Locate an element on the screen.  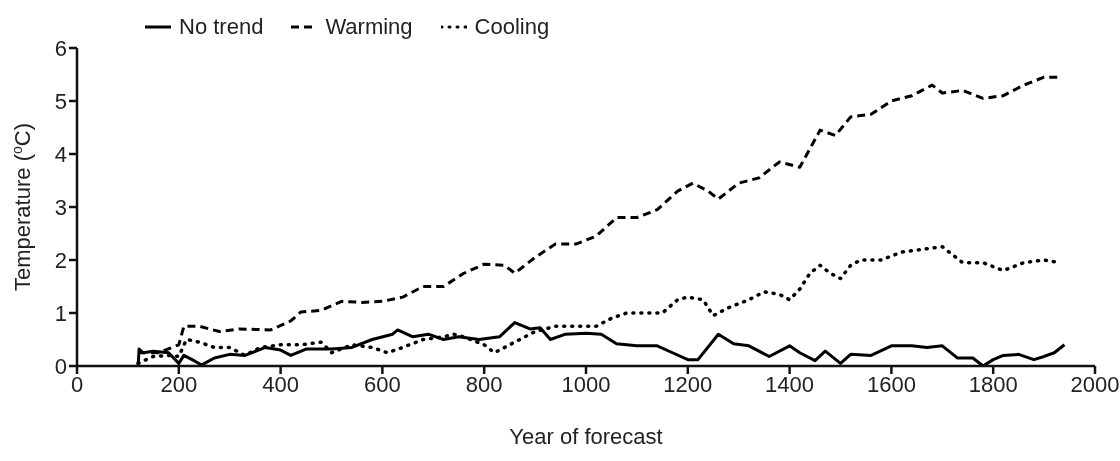
x-axis-title: Year of forecast is located at coordinates (586, 436).